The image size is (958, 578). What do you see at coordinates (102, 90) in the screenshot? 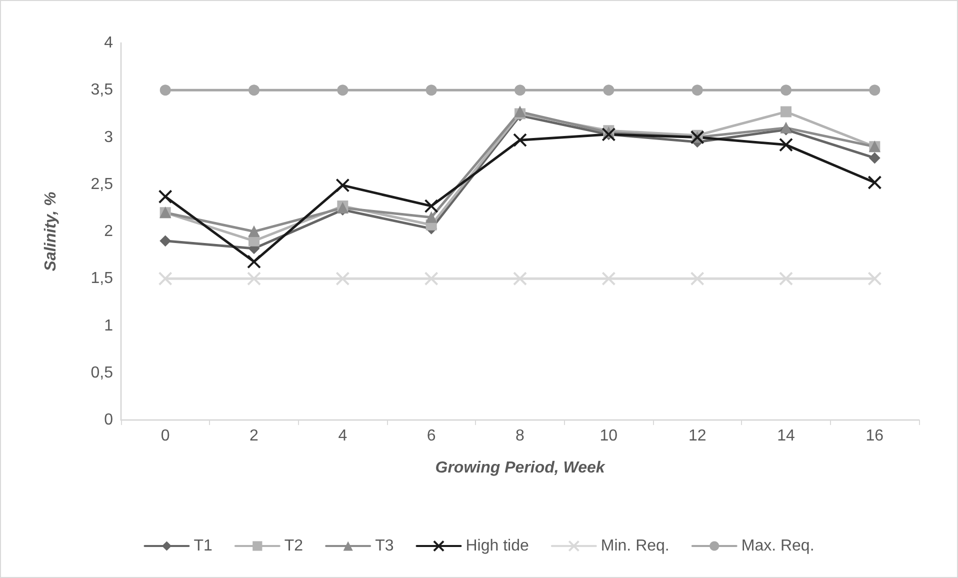
I see `y-tick-label: 3,5` at bounding box center [102, 90].